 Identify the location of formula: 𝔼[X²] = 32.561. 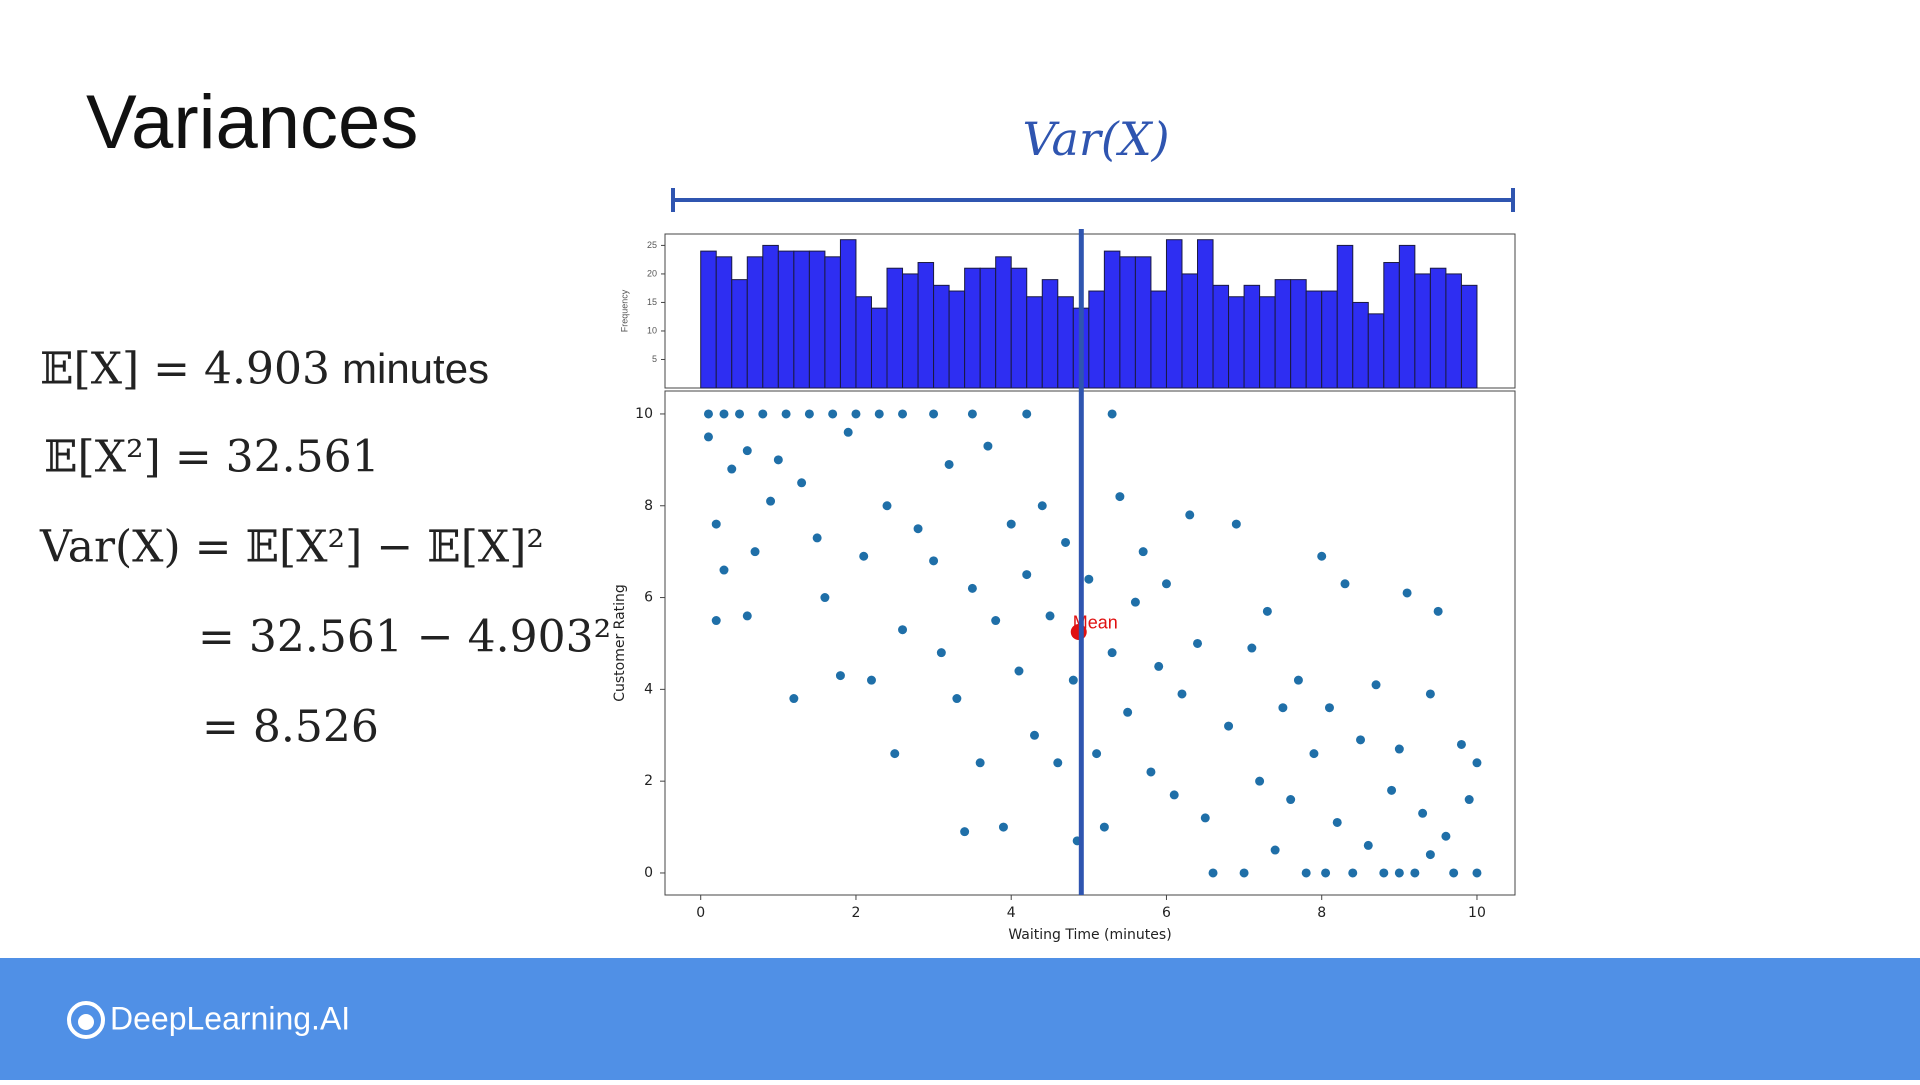
(212, 457).